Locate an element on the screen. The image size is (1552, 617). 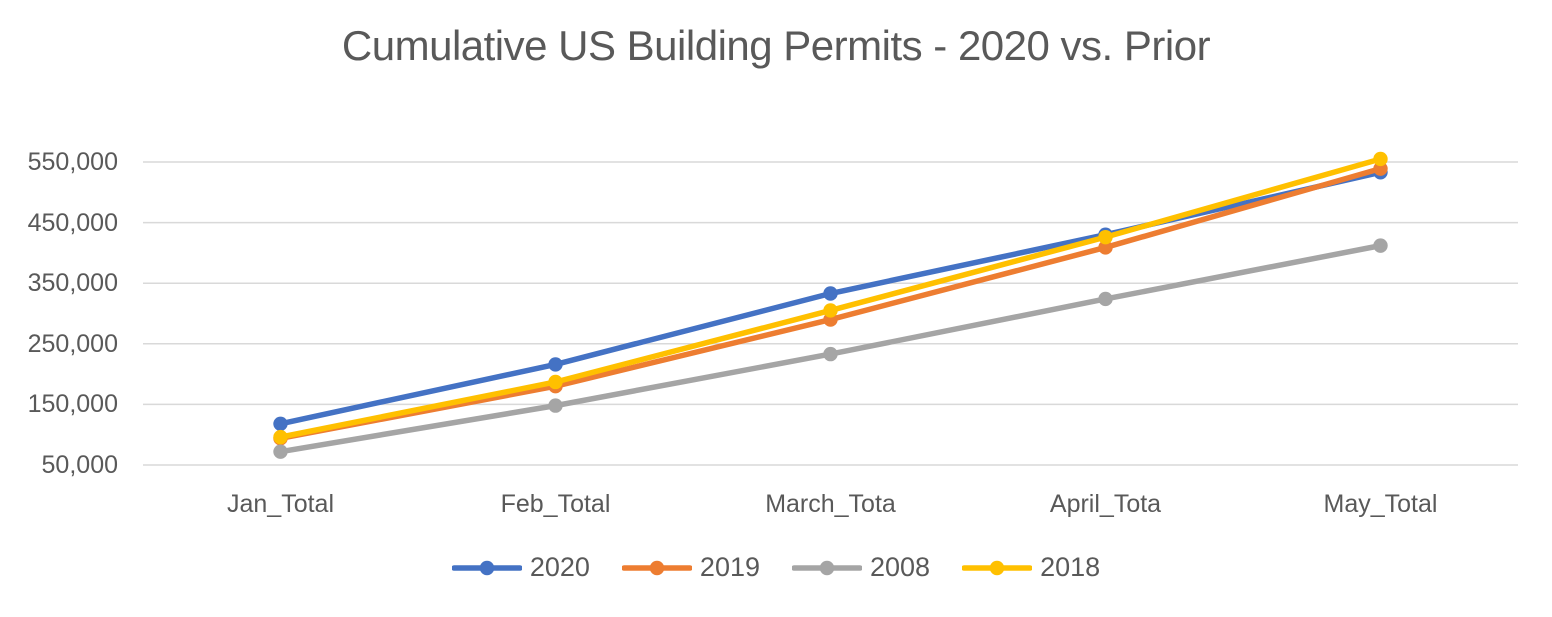
data-point-2008-Jan_Total is located at coordinates (280, 451).